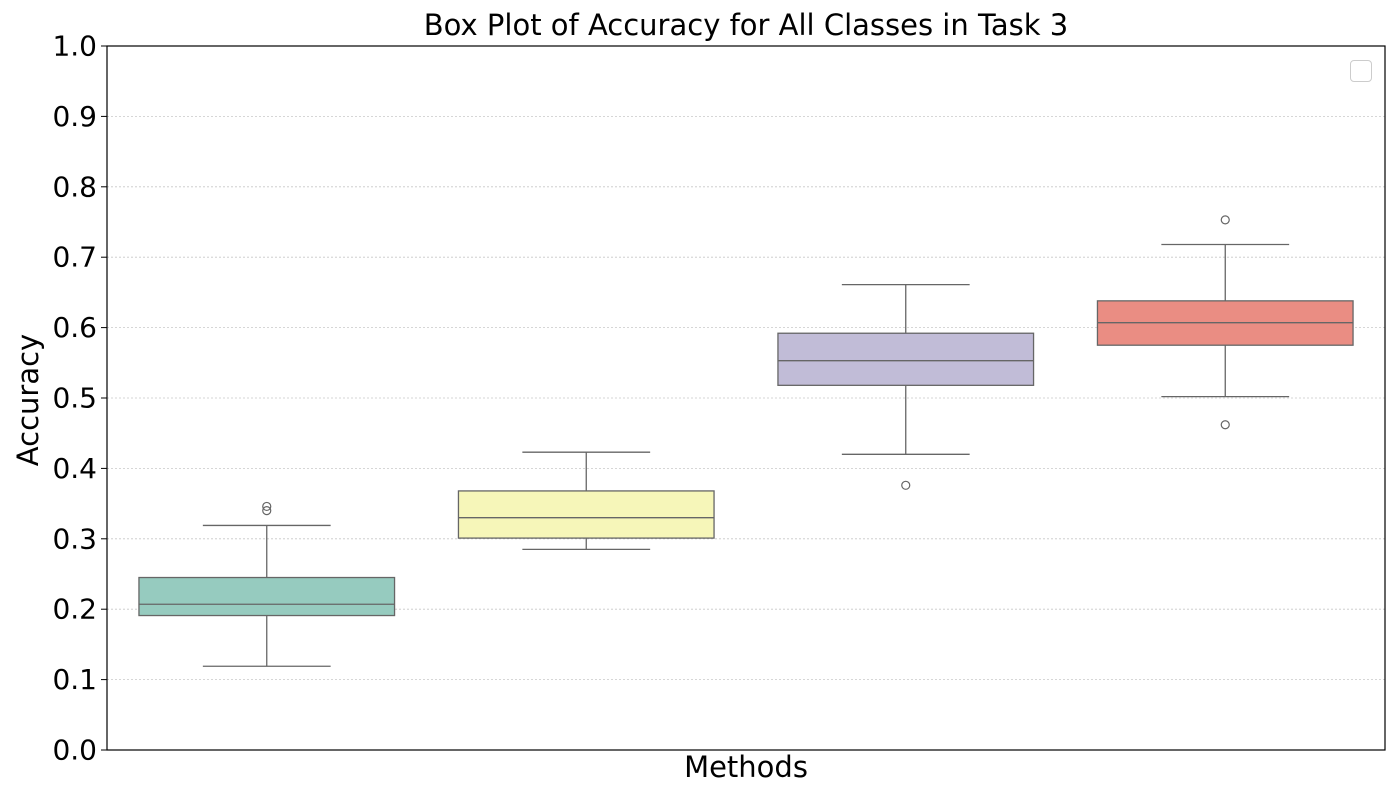 The image size is (1400, 800). Describe the element at coordinates (74, 116) in the screenshot. I see `y-tick-label: 0.9` at that location.